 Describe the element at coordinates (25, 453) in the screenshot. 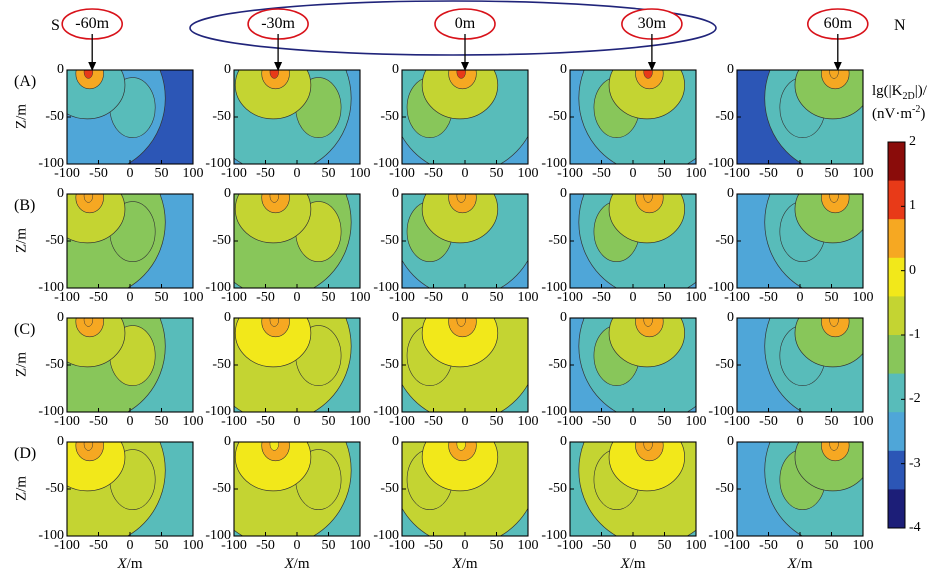

I see `row-label: (D)` at that location.